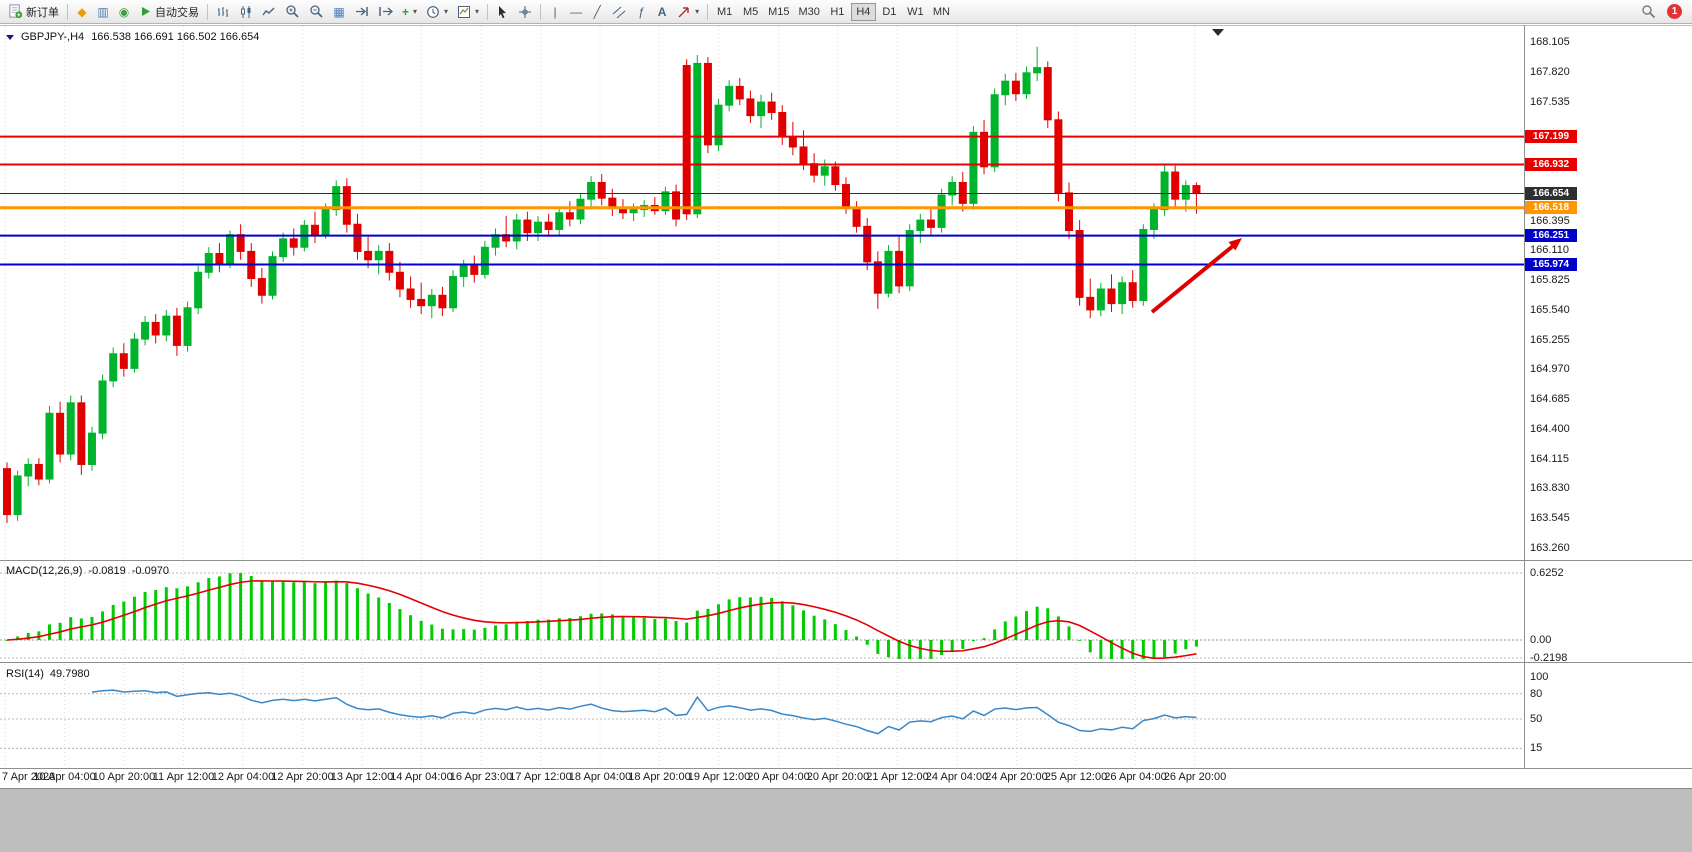 The width and height of the screenshot is (1692, 852). What do you see at coordinates (292, 12) in the screenshot?
I see `zoom-in-button` at bounding box center [292, 12].